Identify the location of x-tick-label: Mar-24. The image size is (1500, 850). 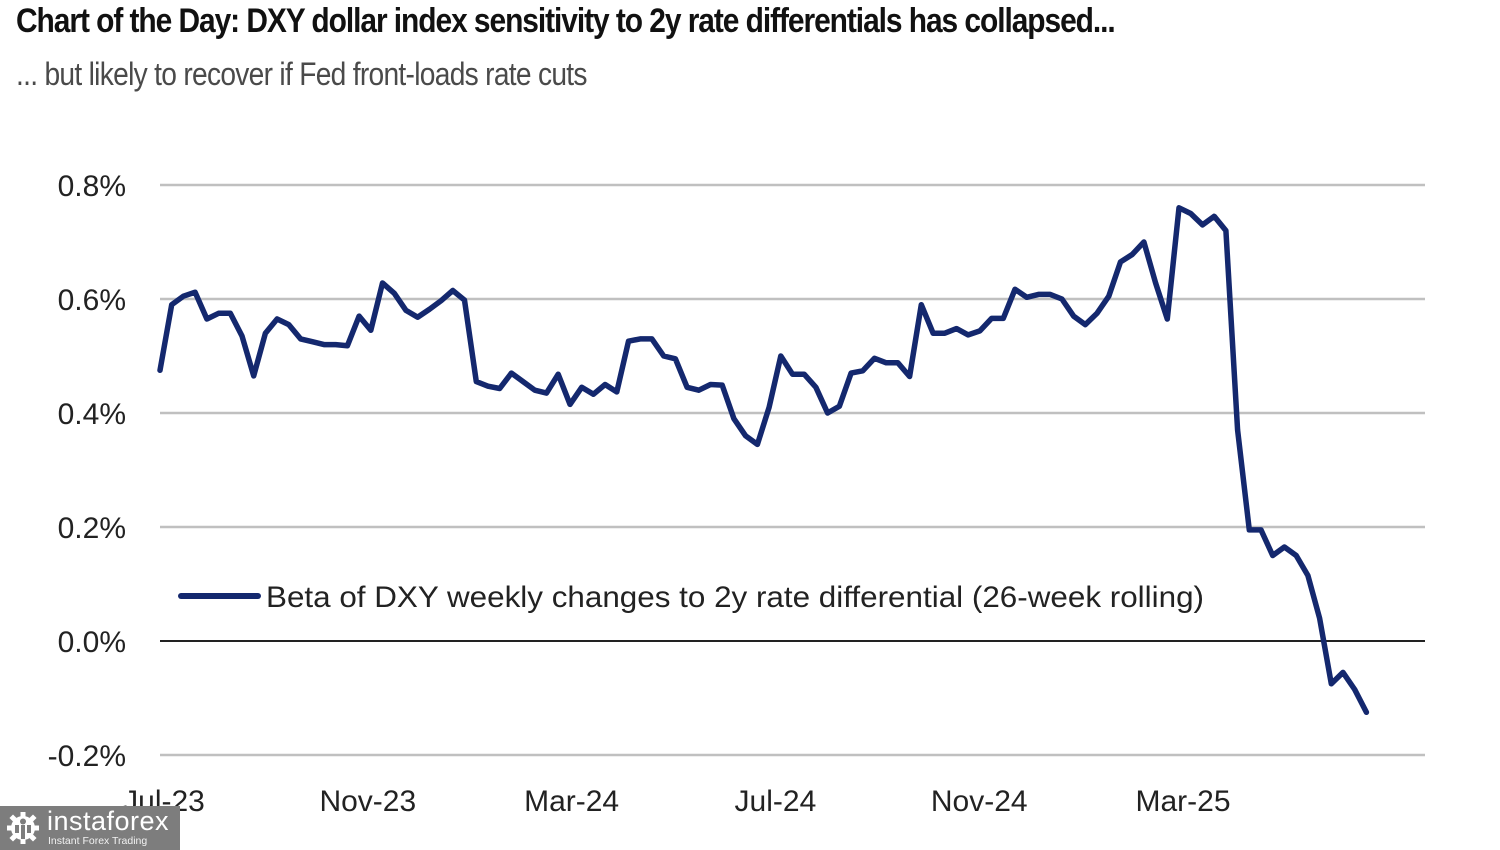
(571, 801).